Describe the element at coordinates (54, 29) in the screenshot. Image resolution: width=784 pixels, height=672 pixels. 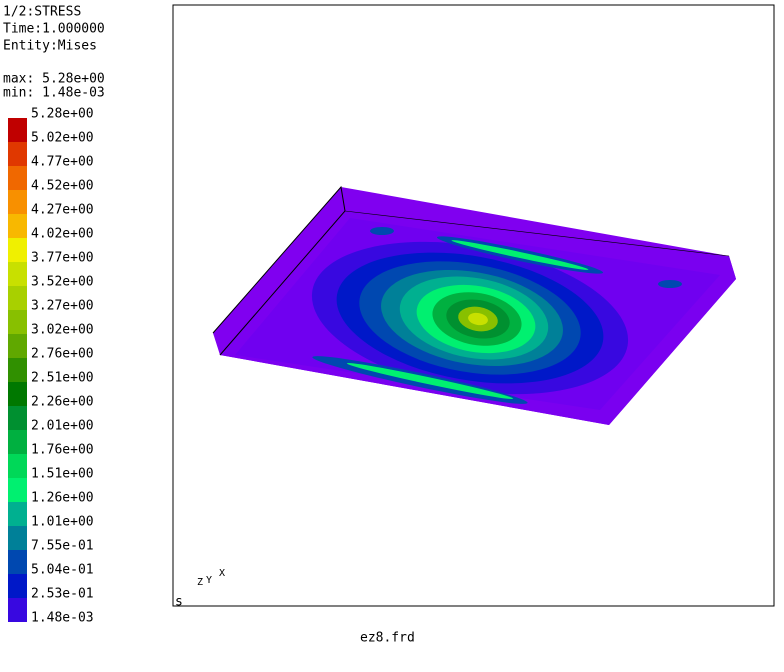
I see `header-line: Time:1.000000` at that location.